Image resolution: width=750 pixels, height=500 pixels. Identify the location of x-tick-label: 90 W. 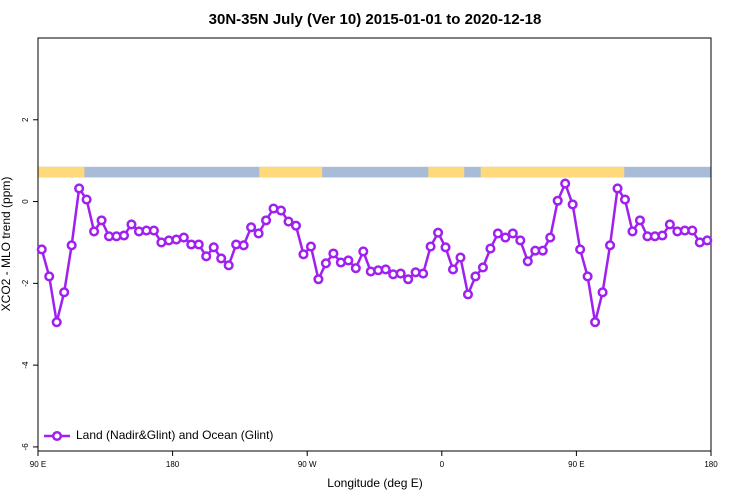
(307, 464).